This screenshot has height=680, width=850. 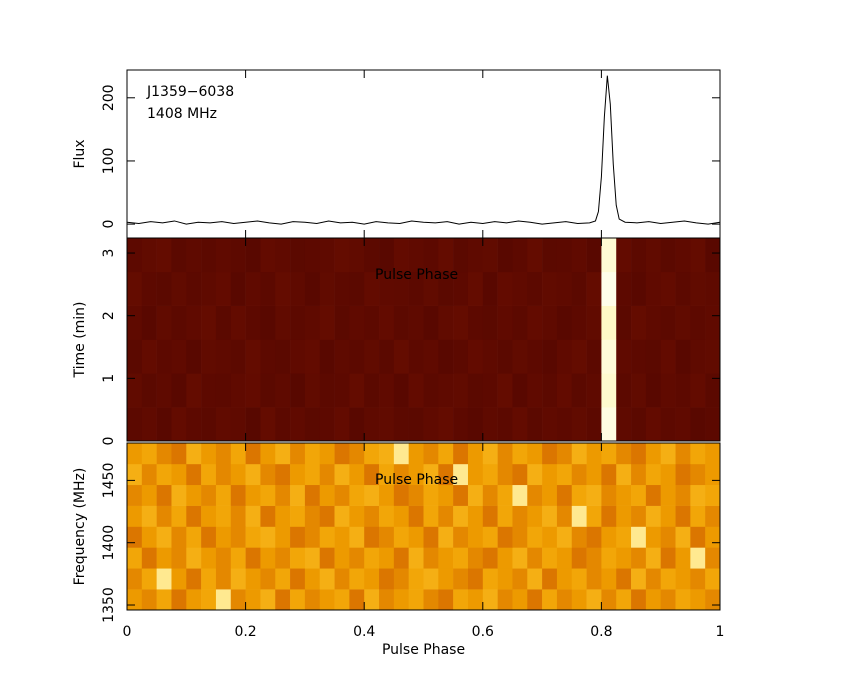 I want to click on y-axis-label: Time (min), so click(x=80, y=339).